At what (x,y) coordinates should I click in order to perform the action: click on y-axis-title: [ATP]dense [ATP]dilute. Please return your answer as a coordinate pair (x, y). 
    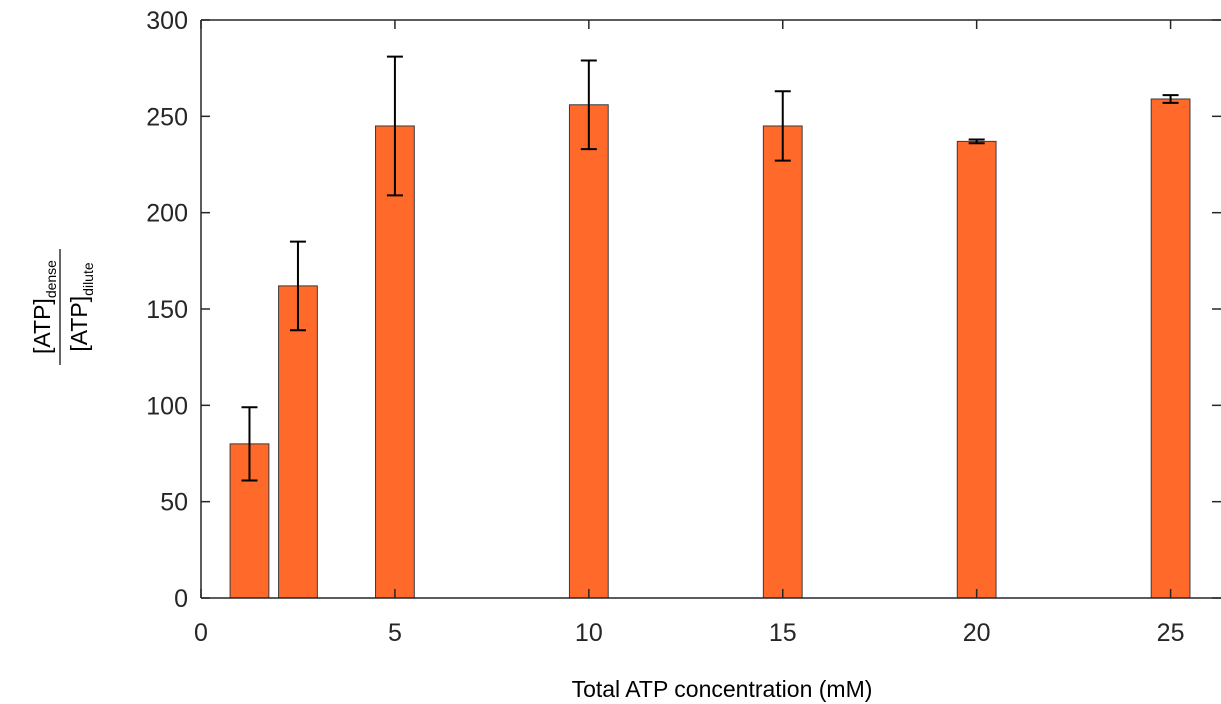
    Looking at the image, I should click on (62, 307).